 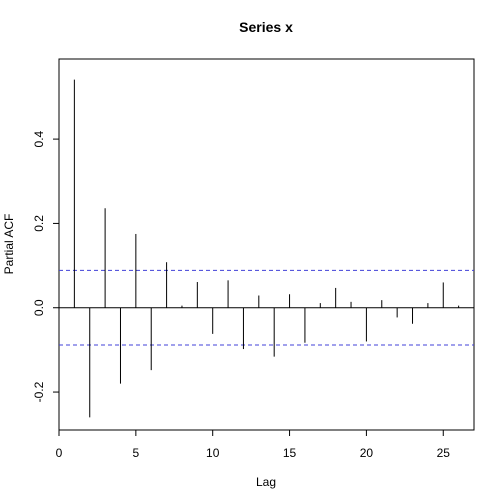 I want to click on y-tick-label: 0.4, so click(x=39, y=138).